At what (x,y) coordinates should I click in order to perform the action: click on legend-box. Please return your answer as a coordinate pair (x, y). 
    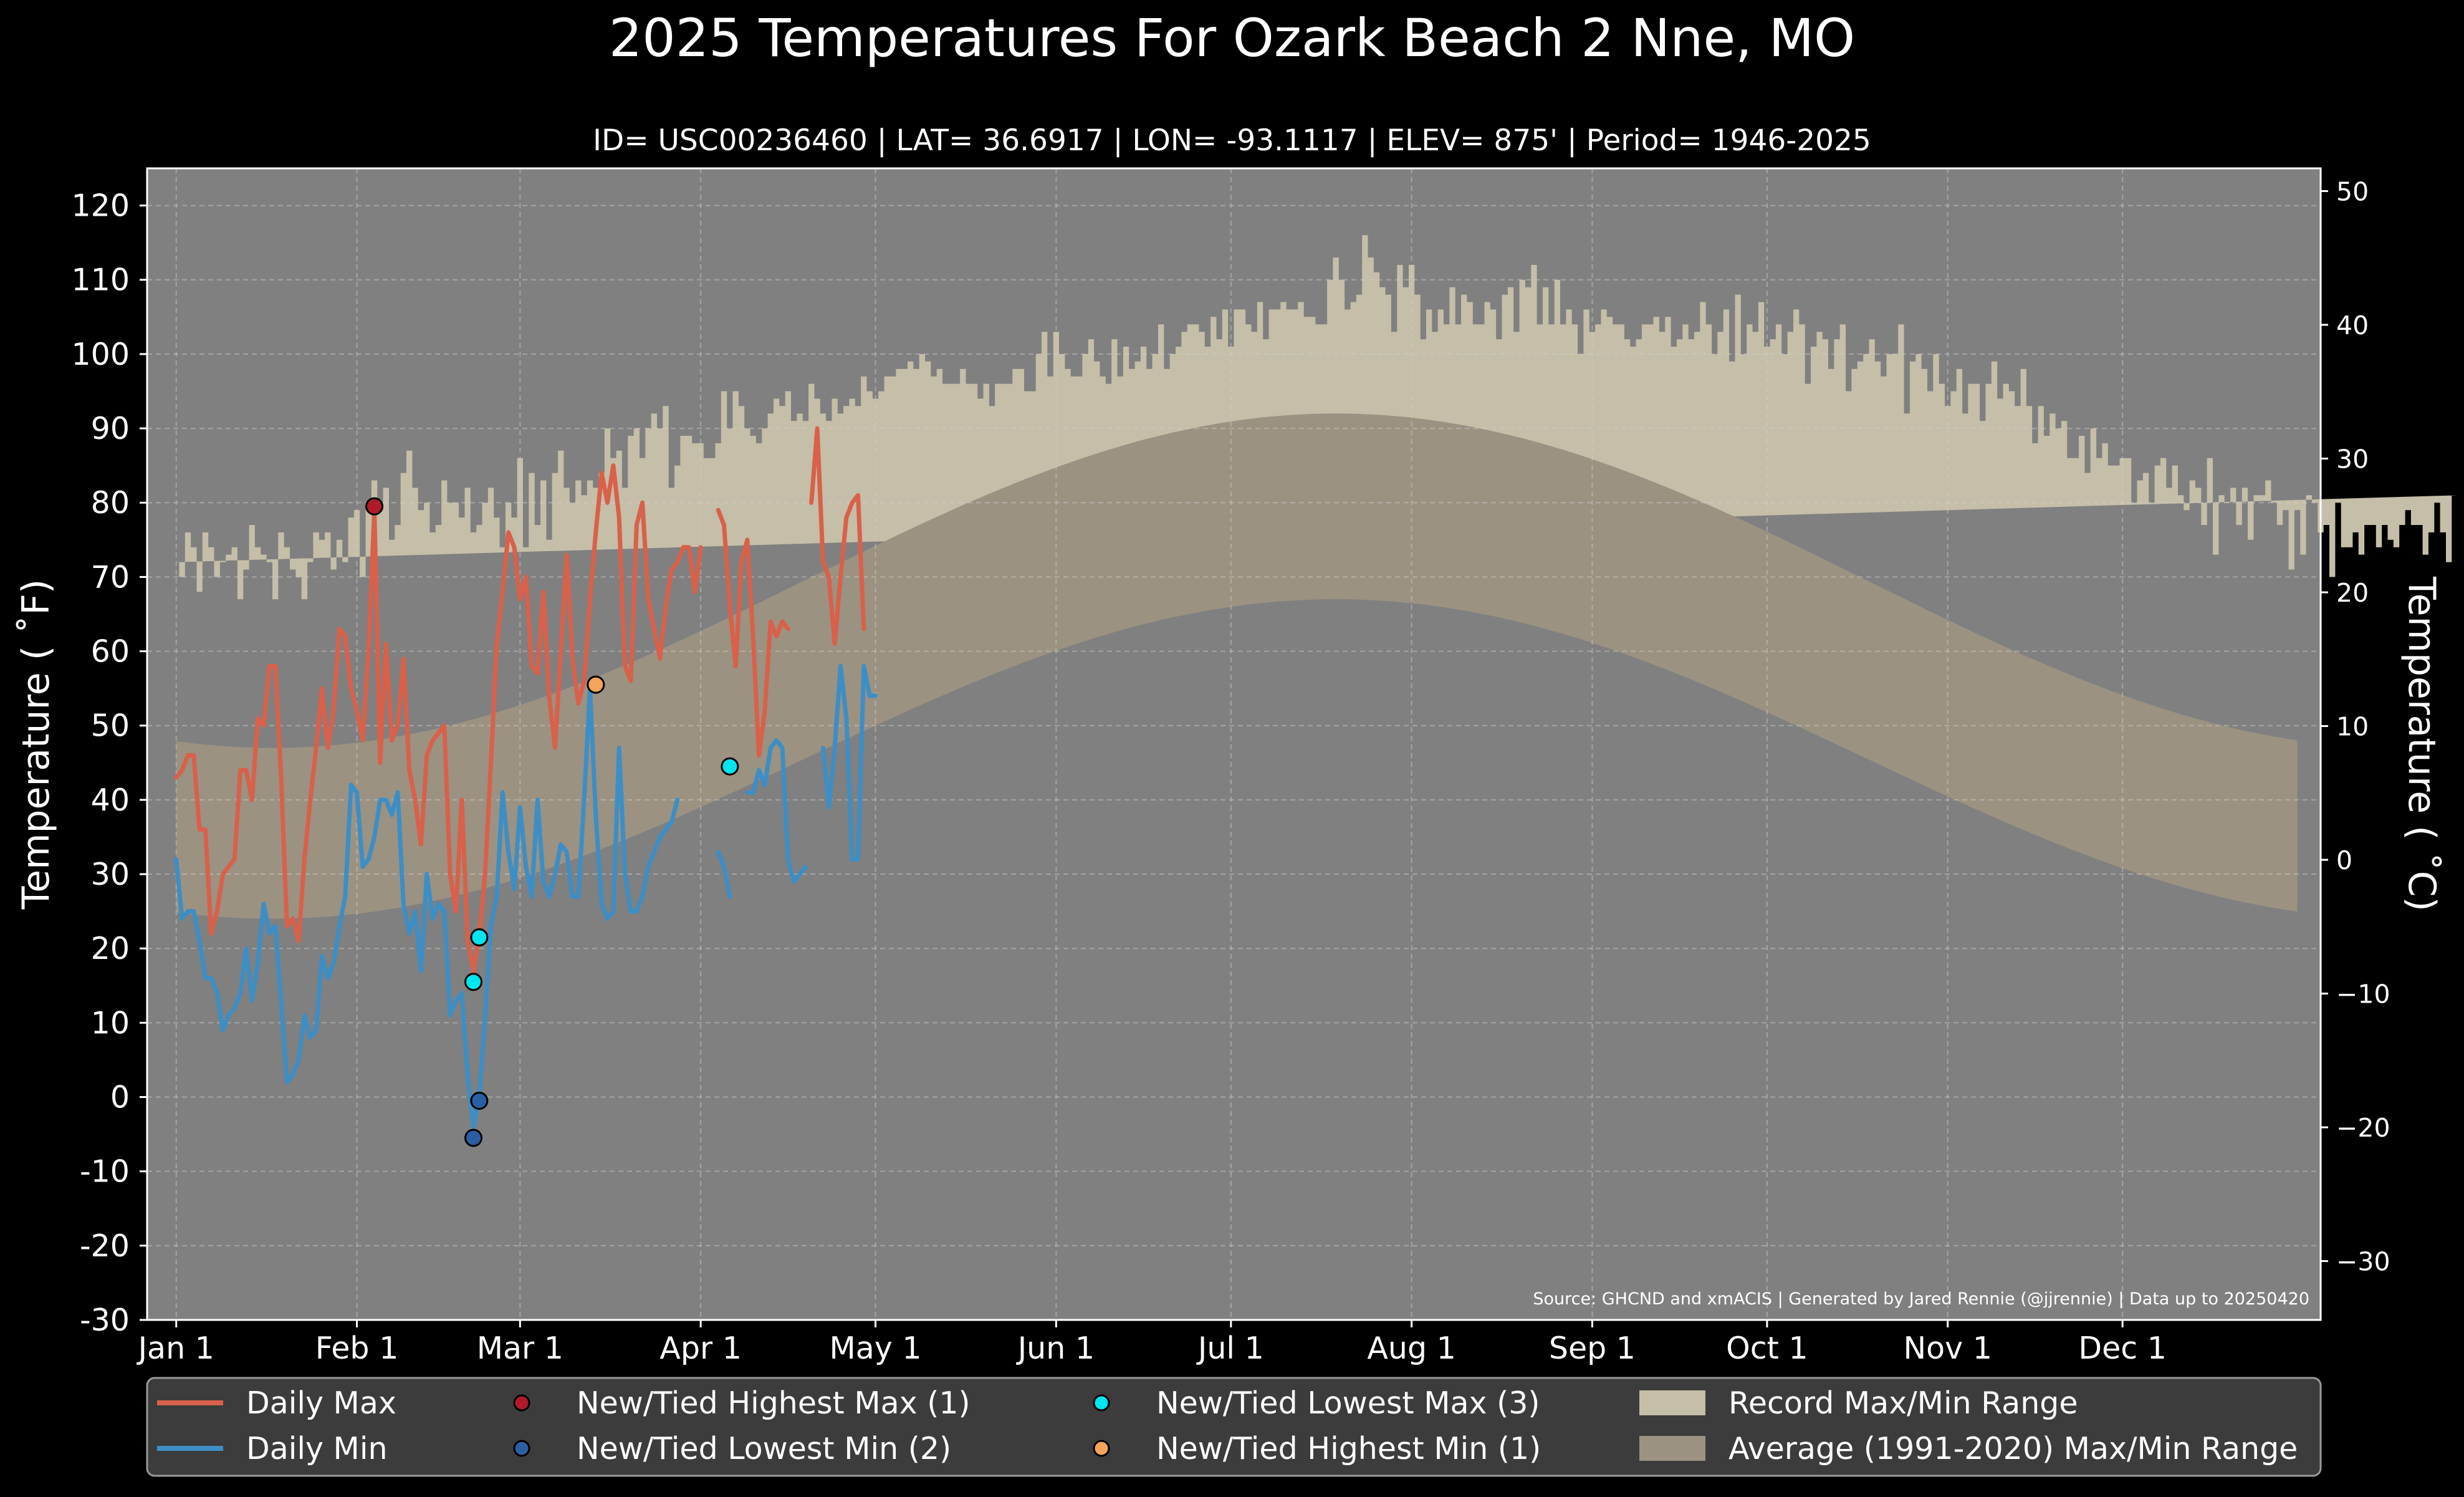
    Looking at the image, I should click on (1234, 1427).